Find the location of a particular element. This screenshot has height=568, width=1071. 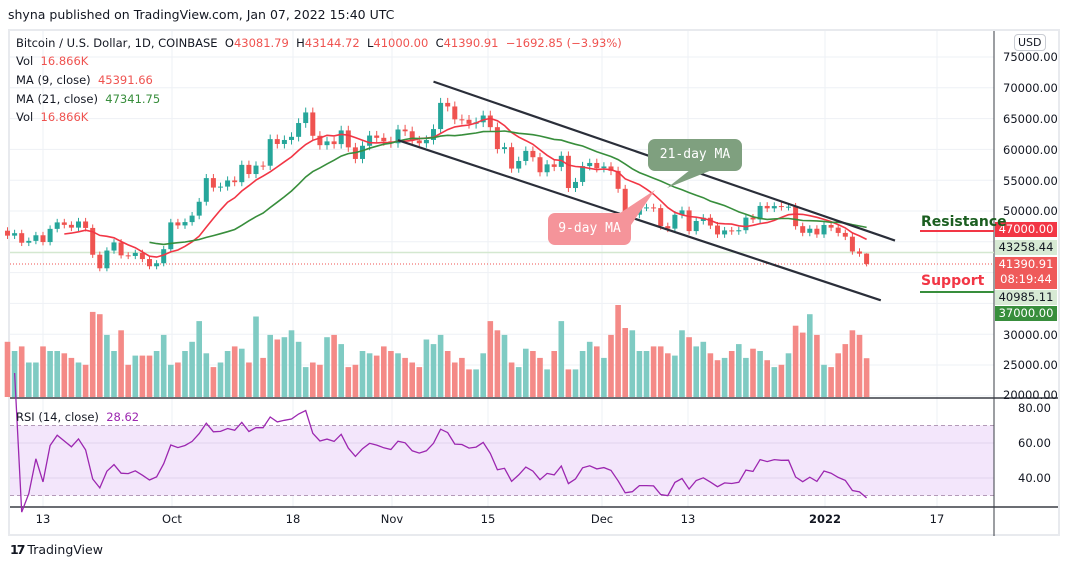

tv-logo-icon: 17 is located at coordinates (17, 549).